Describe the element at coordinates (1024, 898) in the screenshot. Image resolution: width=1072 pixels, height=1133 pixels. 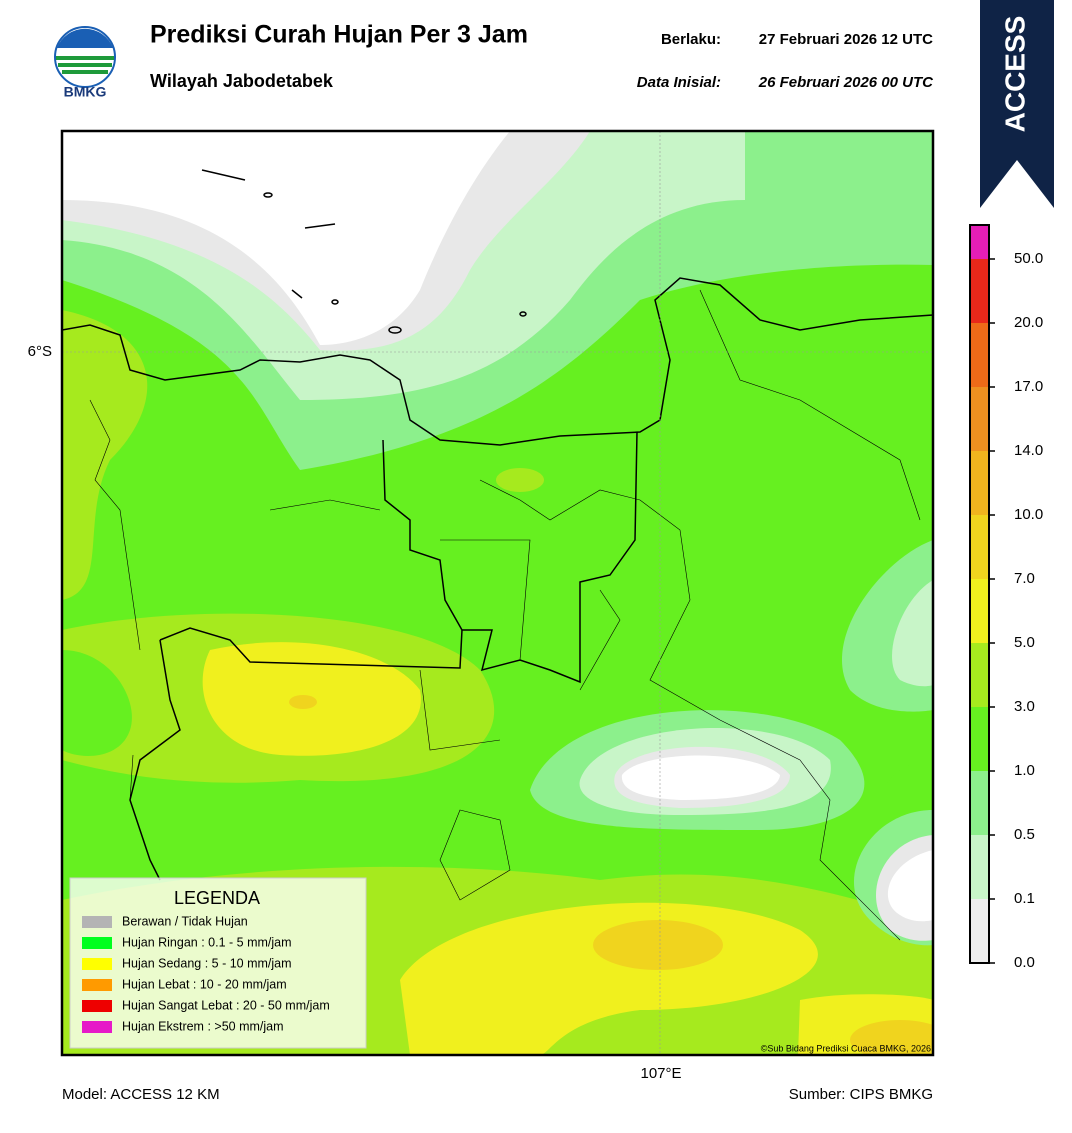
I see `colorbar-label: 0.1` at that location.